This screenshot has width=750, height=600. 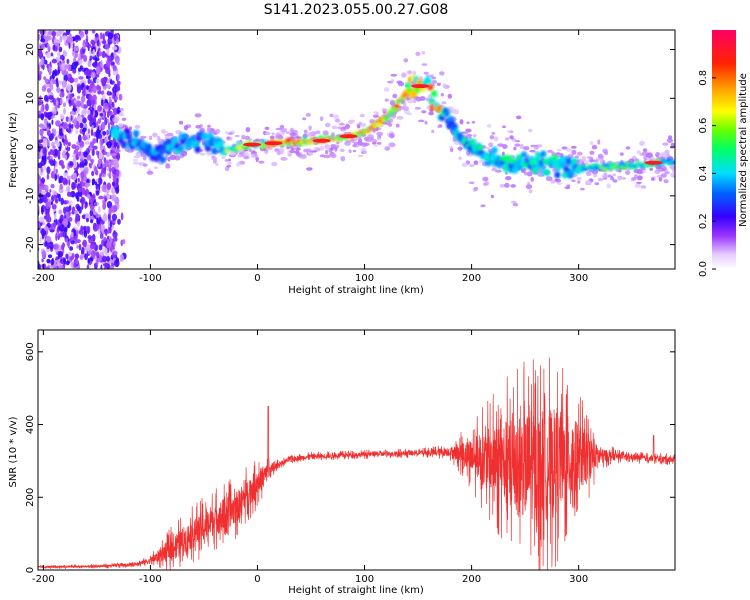 What do you see at coordinates (703, 126) in the screenshot?
I see `colorbar-tick-label: 0.6` at bounding box center [703, 126].